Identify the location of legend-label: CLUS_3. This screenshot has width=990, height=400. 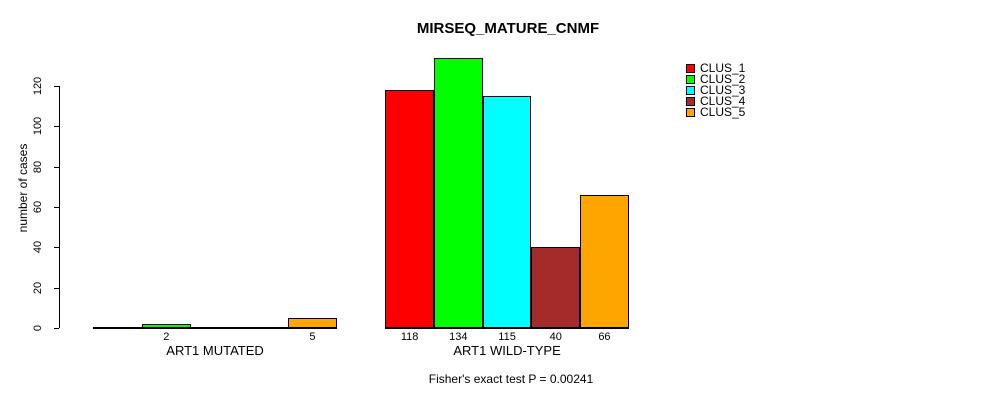
(723, 90).